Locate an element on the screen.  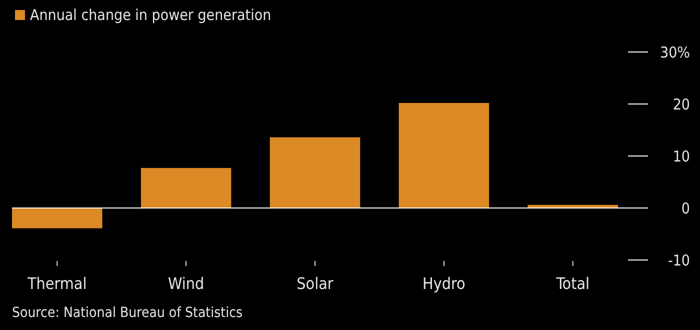
x-tick-label: Wind is located at coordinates (186, 283).